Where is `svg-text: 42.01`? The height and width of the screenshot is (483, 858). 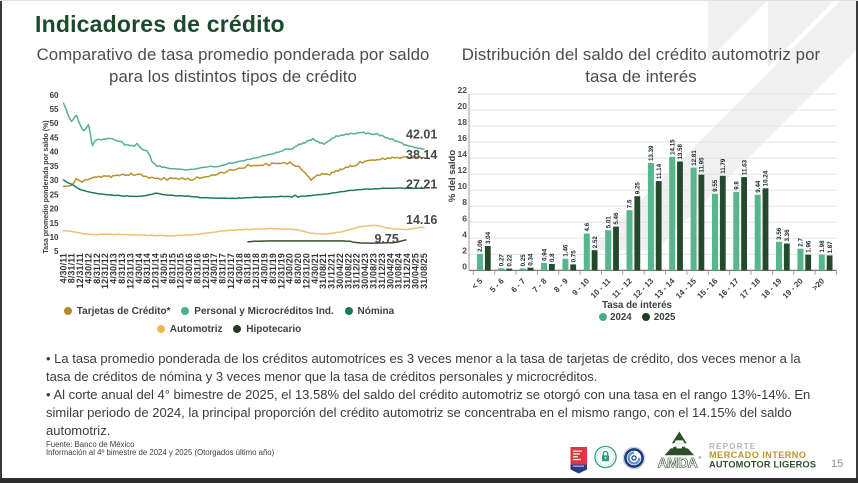 svg-text: 42.01 is located at coordinates (421, 134).